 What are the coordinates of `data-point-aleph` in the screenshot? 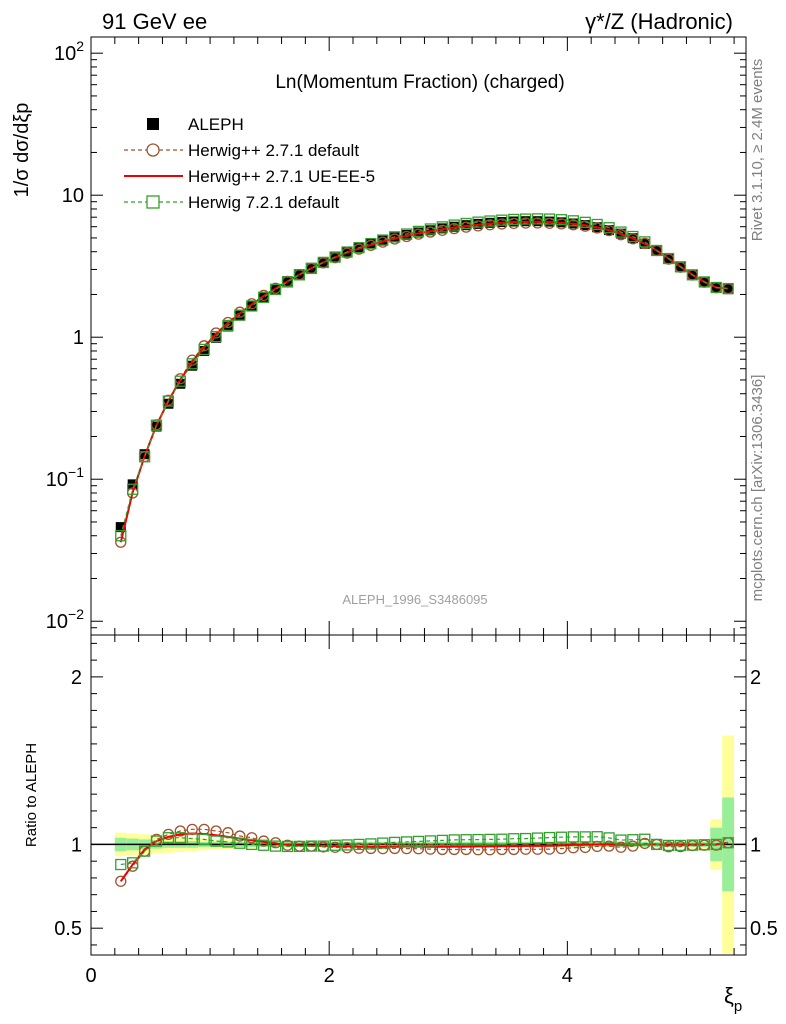 It's located at (168, 403).